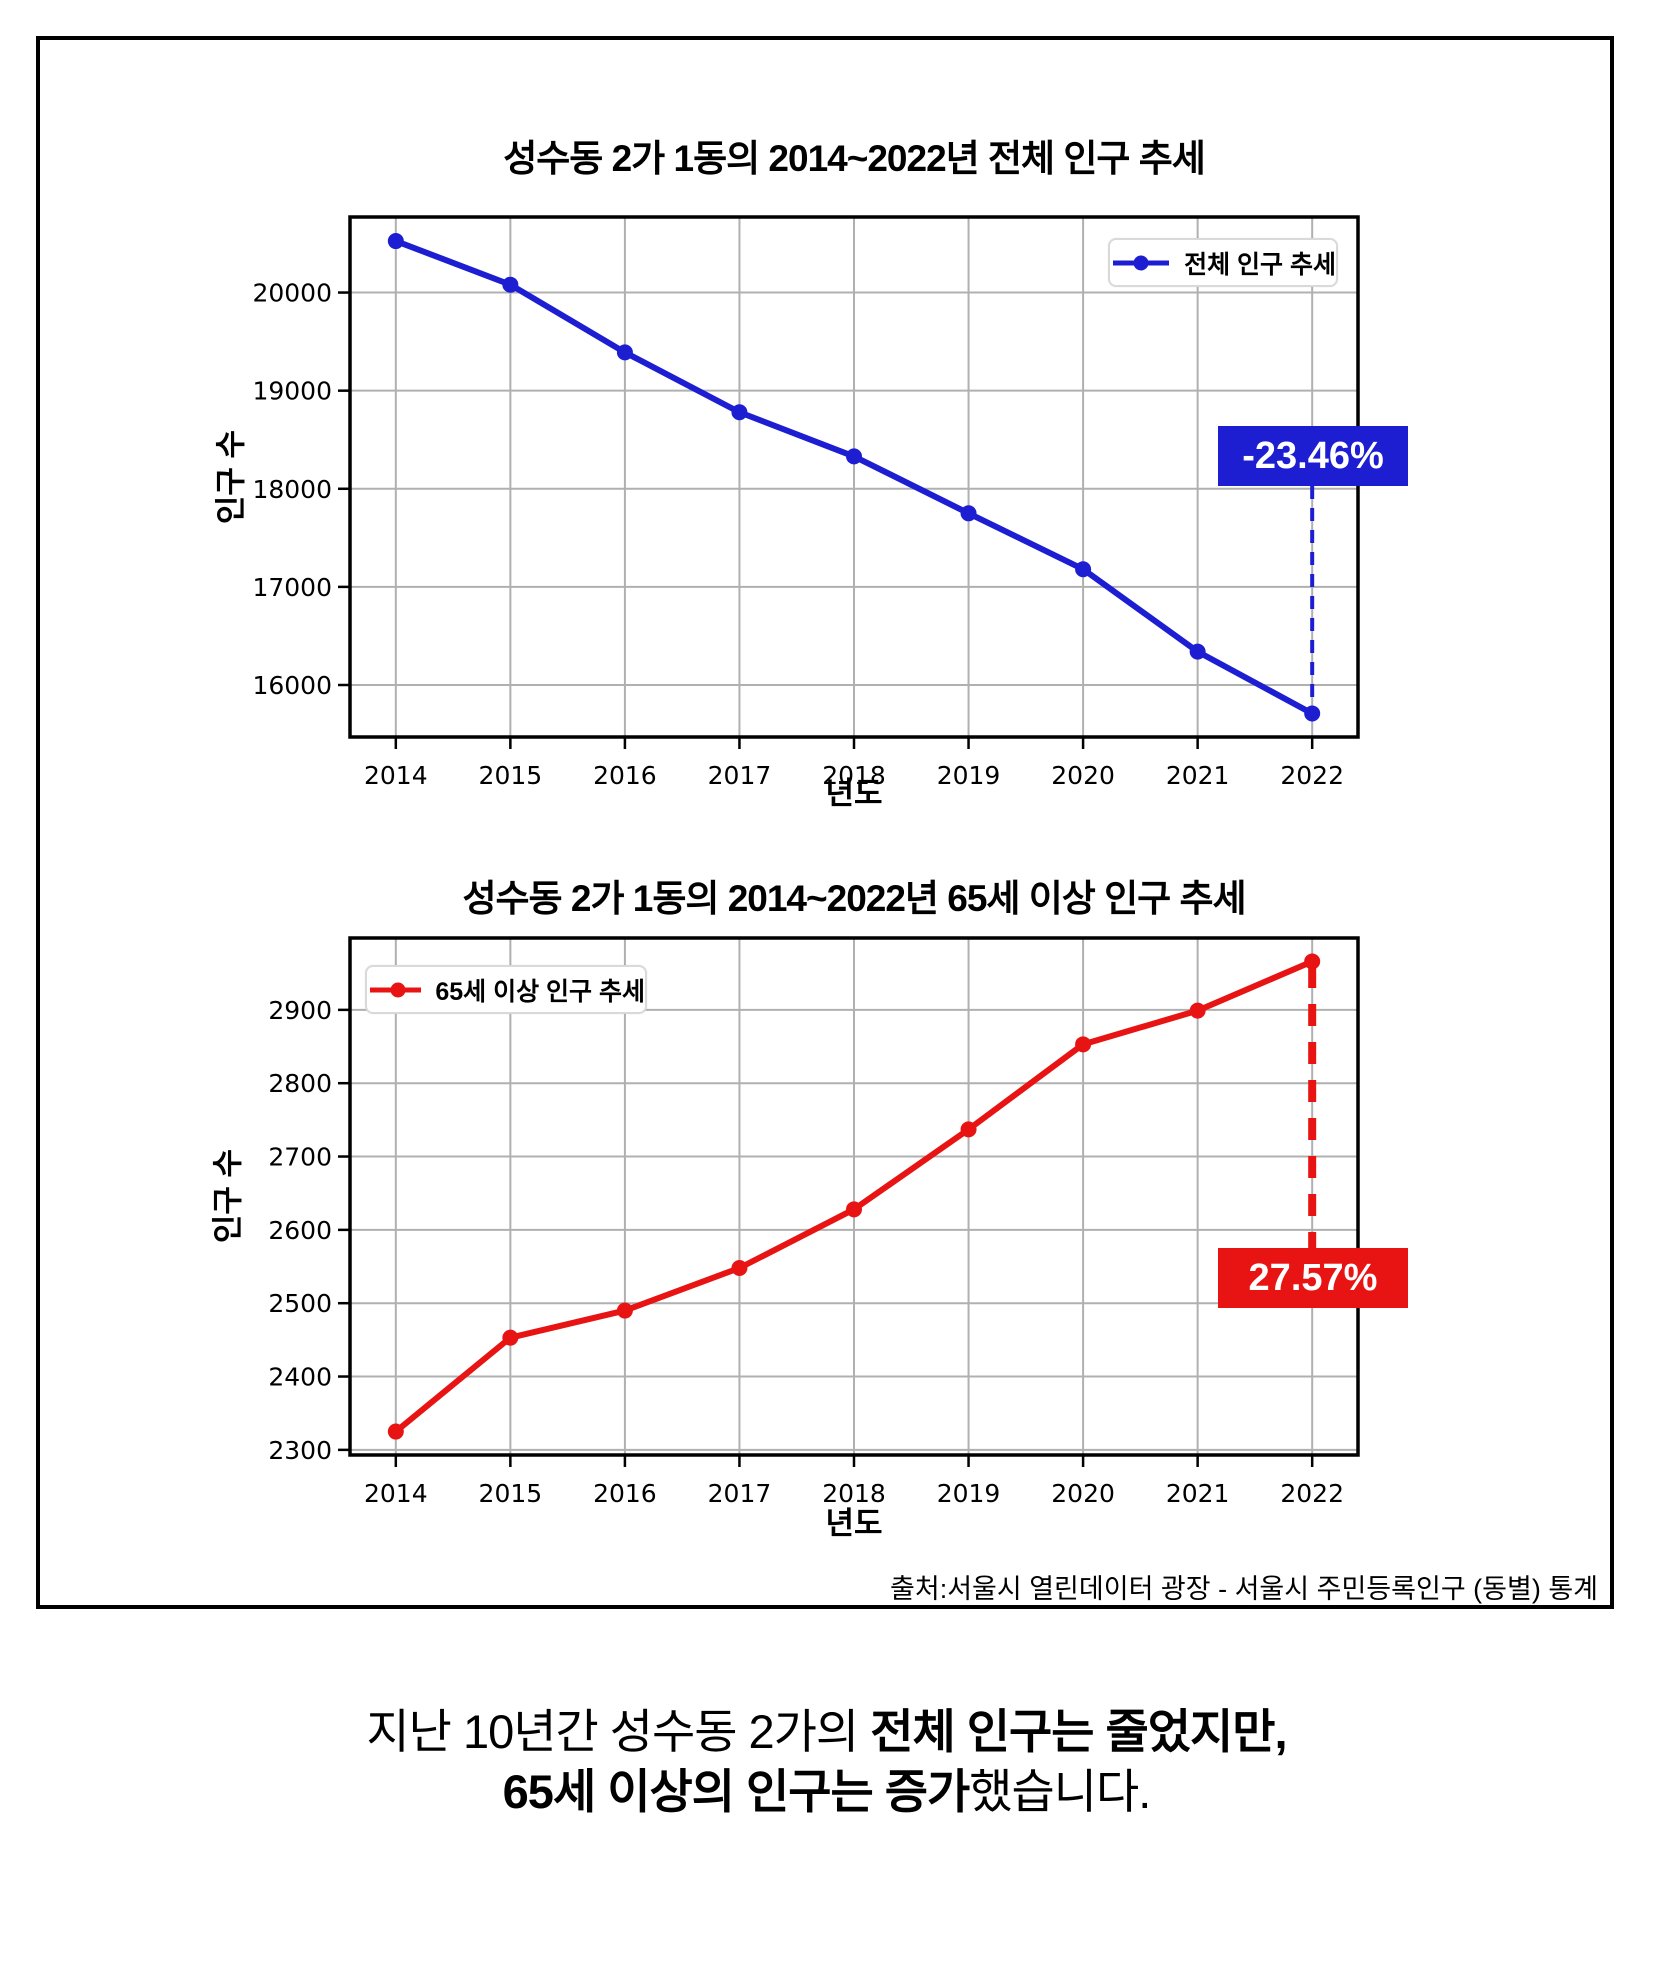 The width and height of the screenshot is (1653, 1968). What do you see at coordinates (854, 158) in the screenshot?
I see `chart1-title: 성수동 2가 1동의 2014~2022년 전체 인구 추세` at bounding box center [854, 158].